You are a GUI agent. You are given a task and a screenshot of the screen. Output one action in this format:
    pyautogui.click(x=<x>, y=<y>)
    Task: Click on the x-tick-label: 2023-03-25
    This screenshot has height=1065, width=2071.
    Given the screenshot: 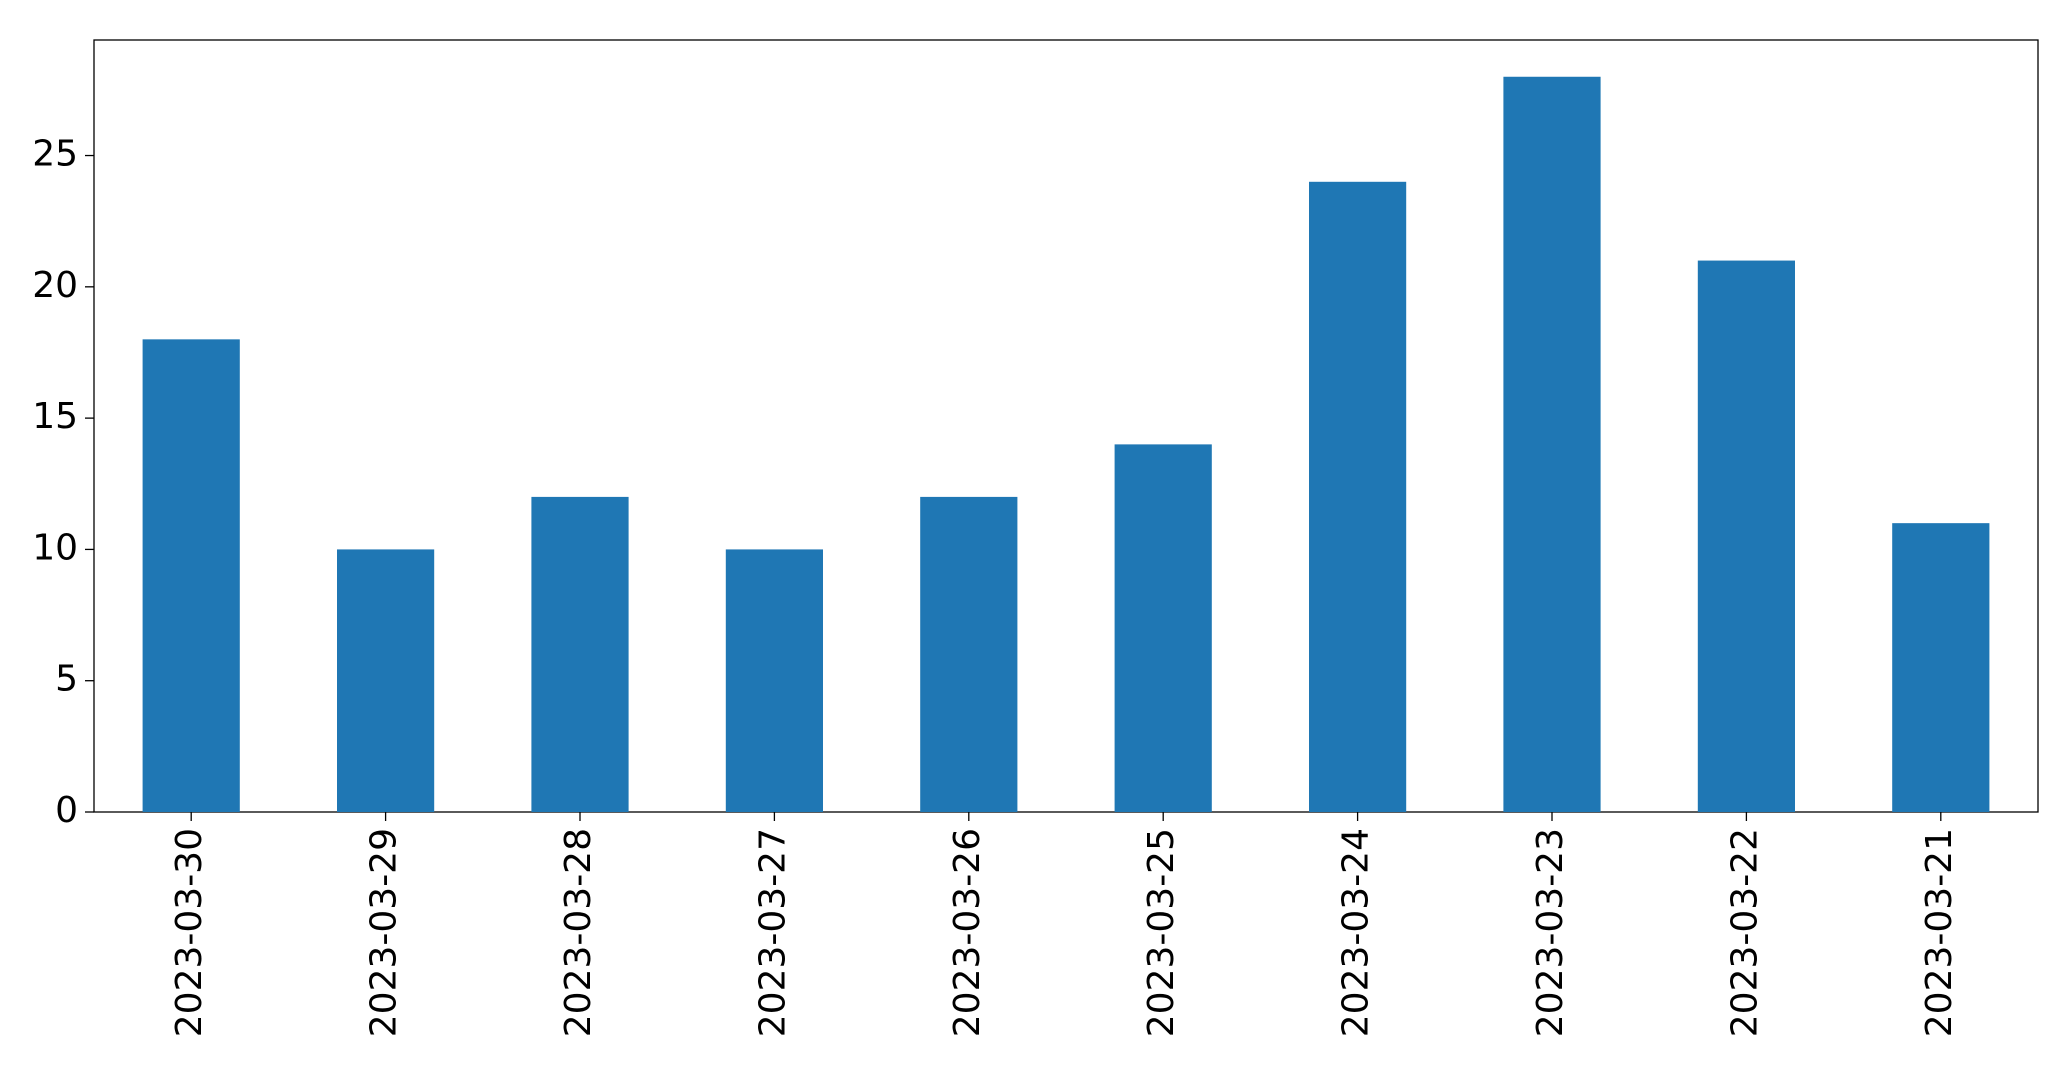 What is the action you would take?
    pyautogui.click(x=1161, y=932)
    